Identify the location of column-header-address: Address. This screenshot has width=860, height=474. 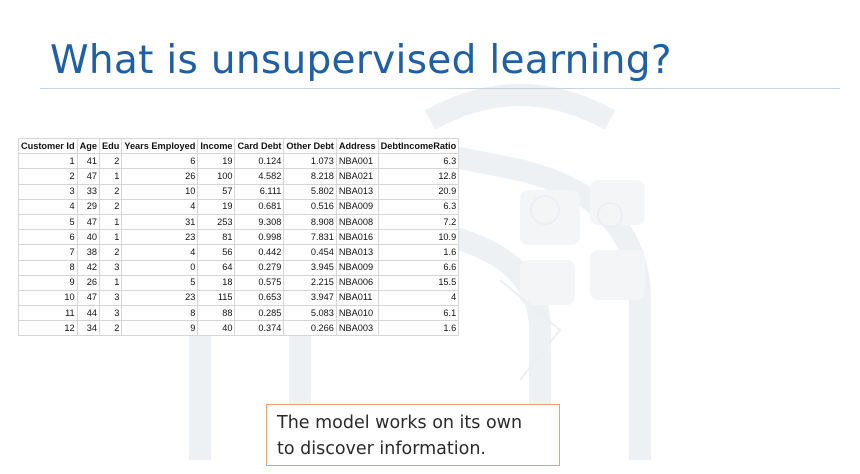
(357, 146).